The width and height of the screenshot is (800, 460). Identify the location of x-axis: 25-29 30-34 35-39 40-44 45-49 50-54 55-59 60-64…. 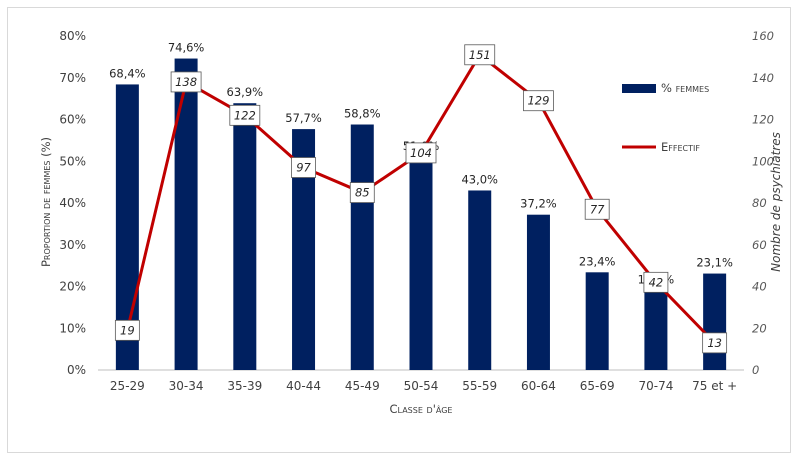
(423, 386).